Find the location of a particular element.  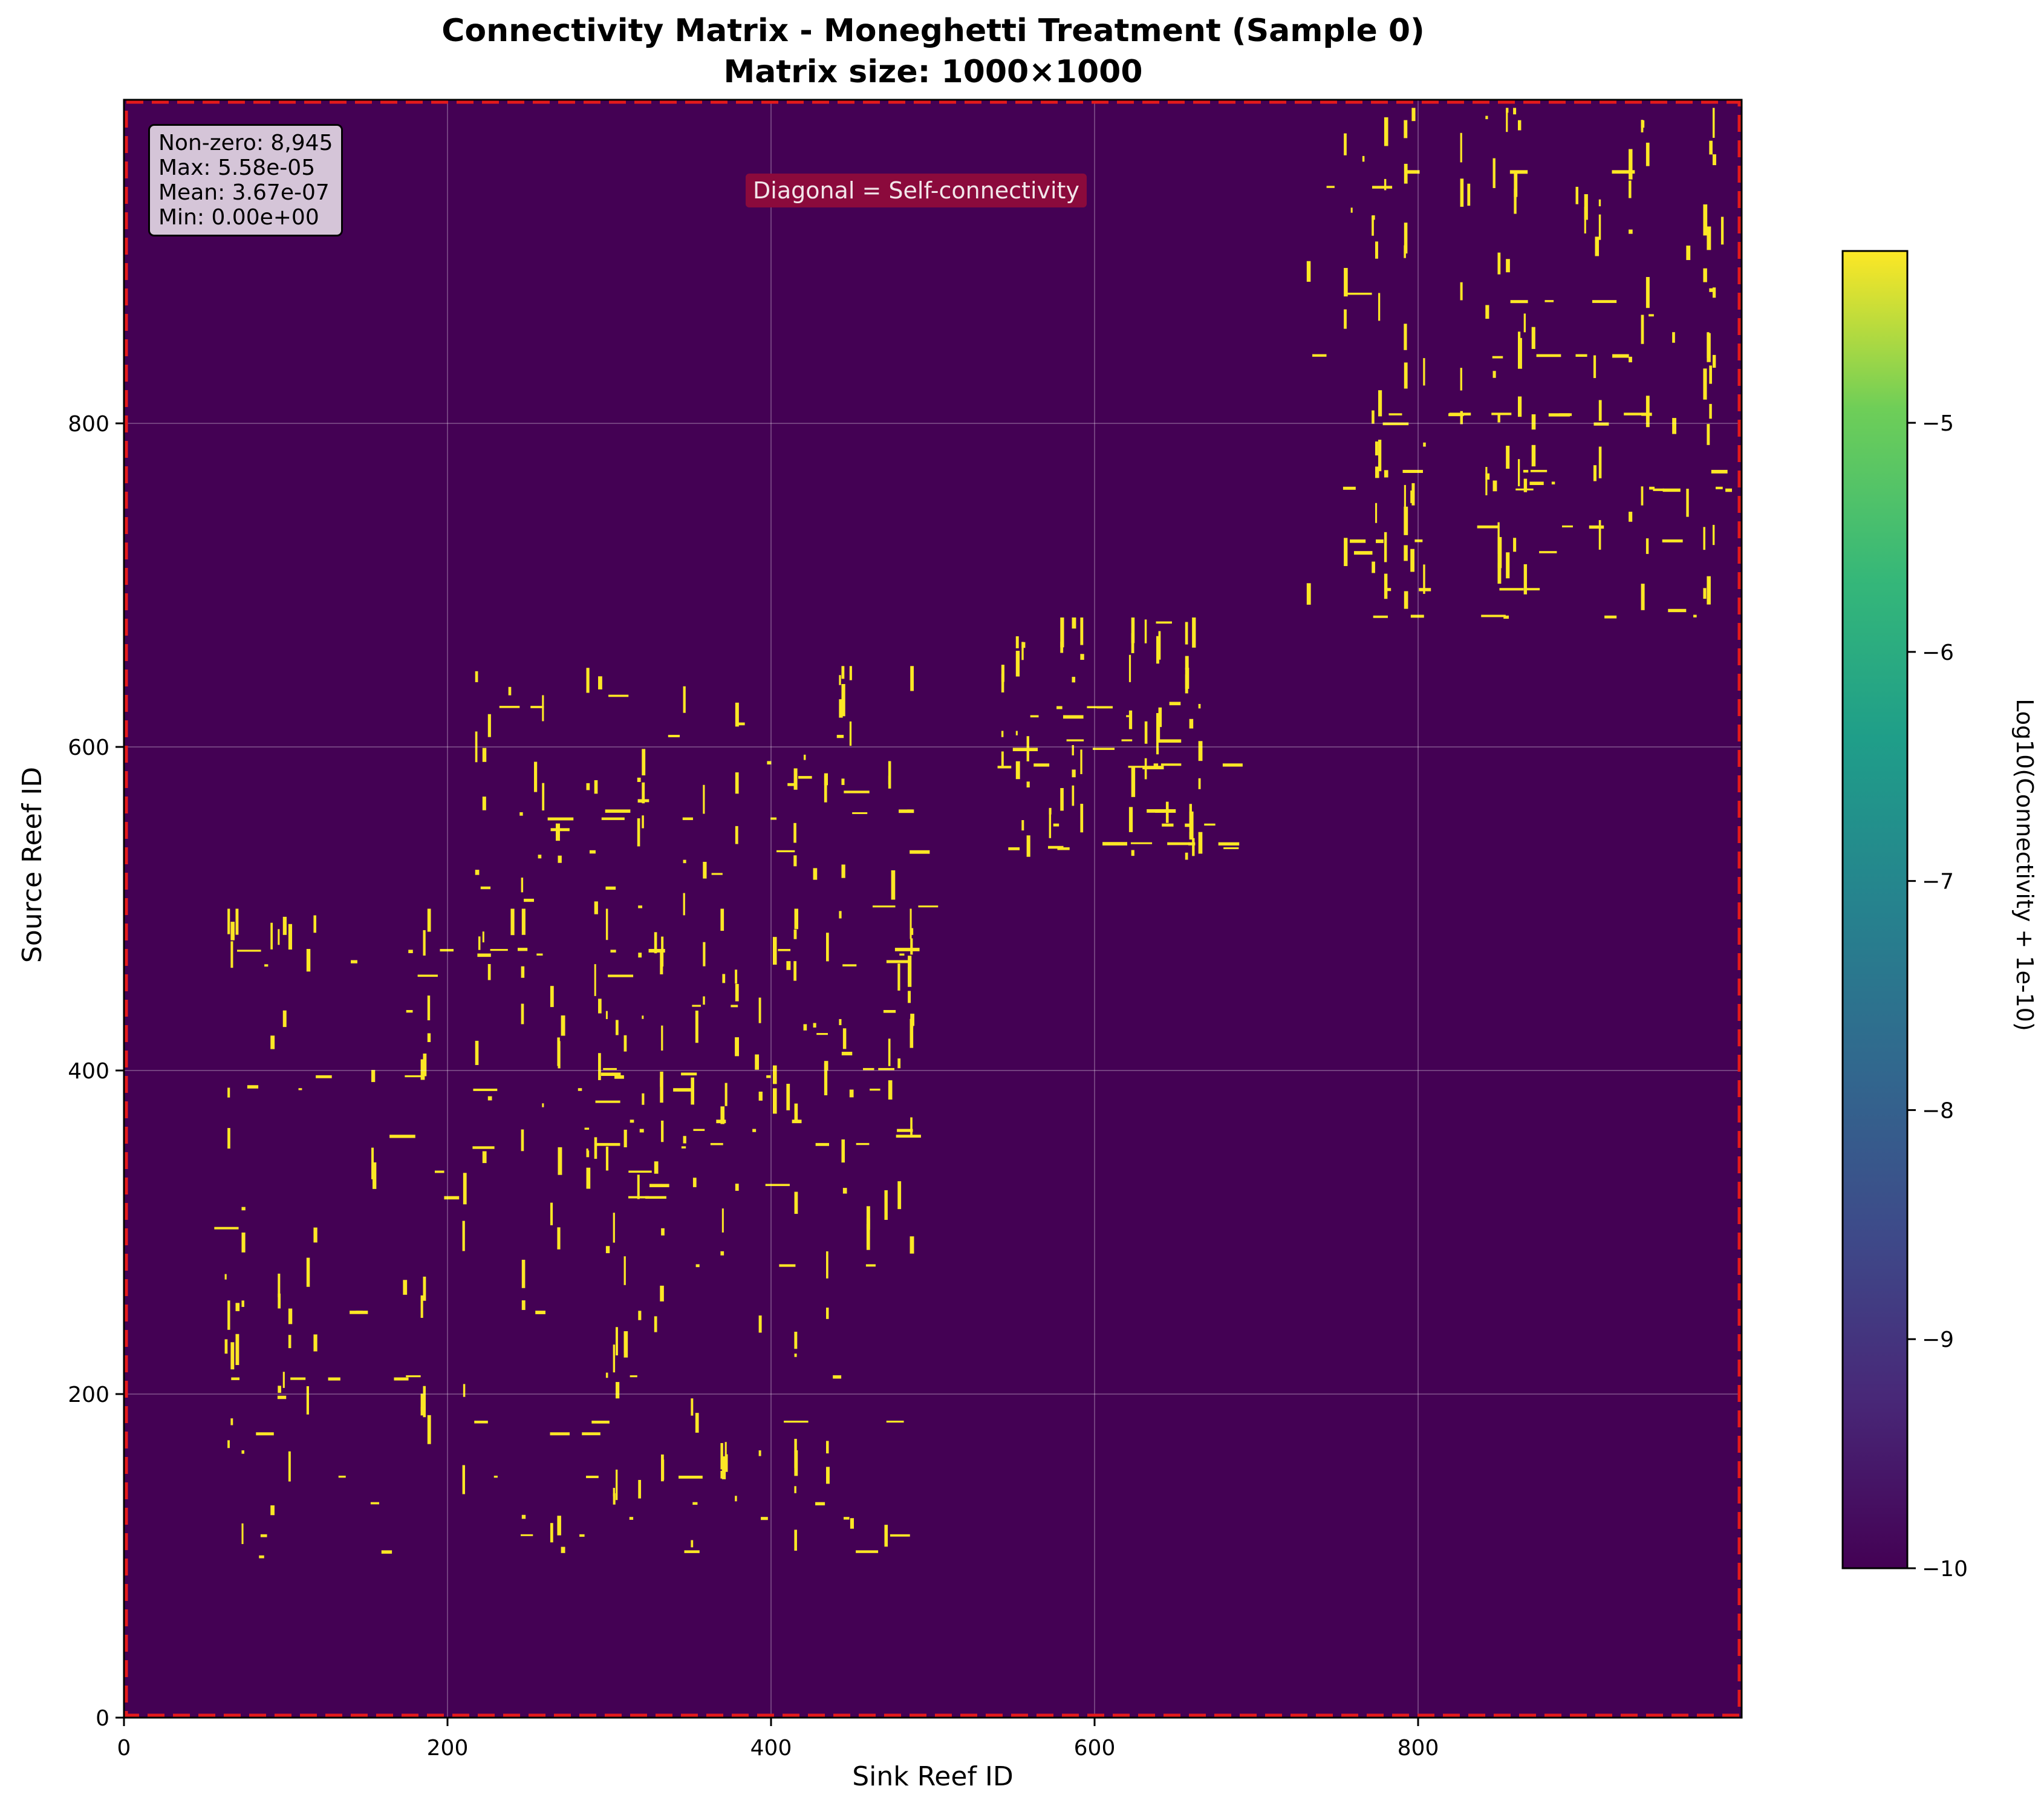

colorbar-tick-label: −6 is located at coordinates (1938, 652).